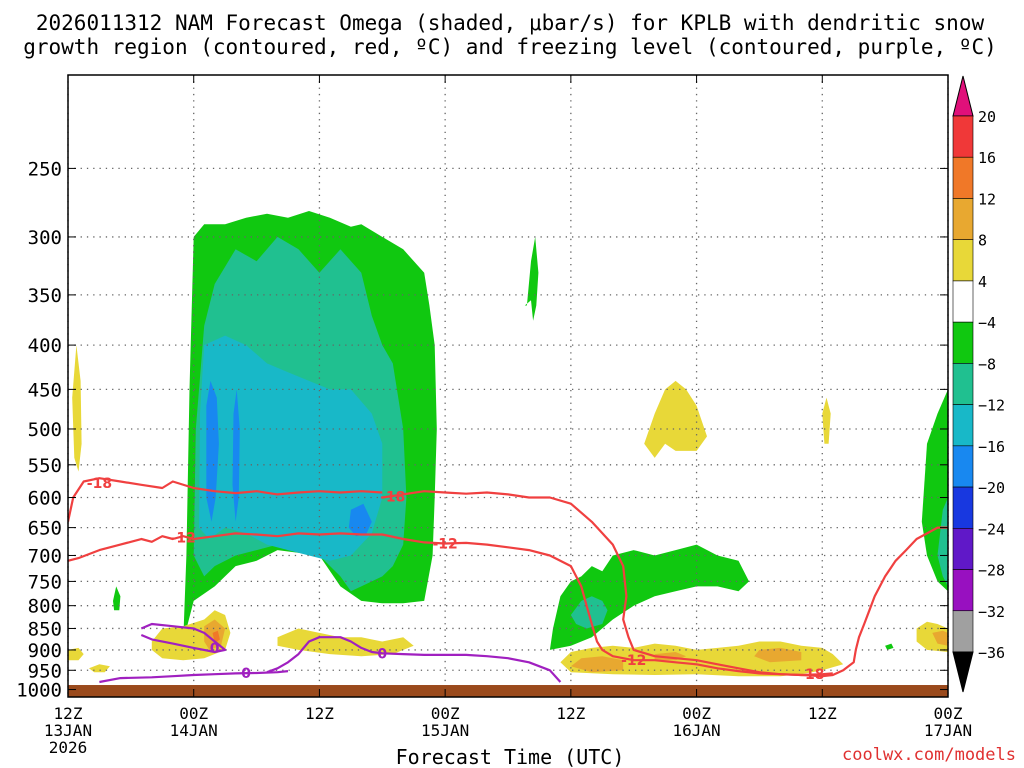 The height and width of the screenshot is (768, 1024). I want to click on contour-dgz-minus-18-west, so click(225, 500).